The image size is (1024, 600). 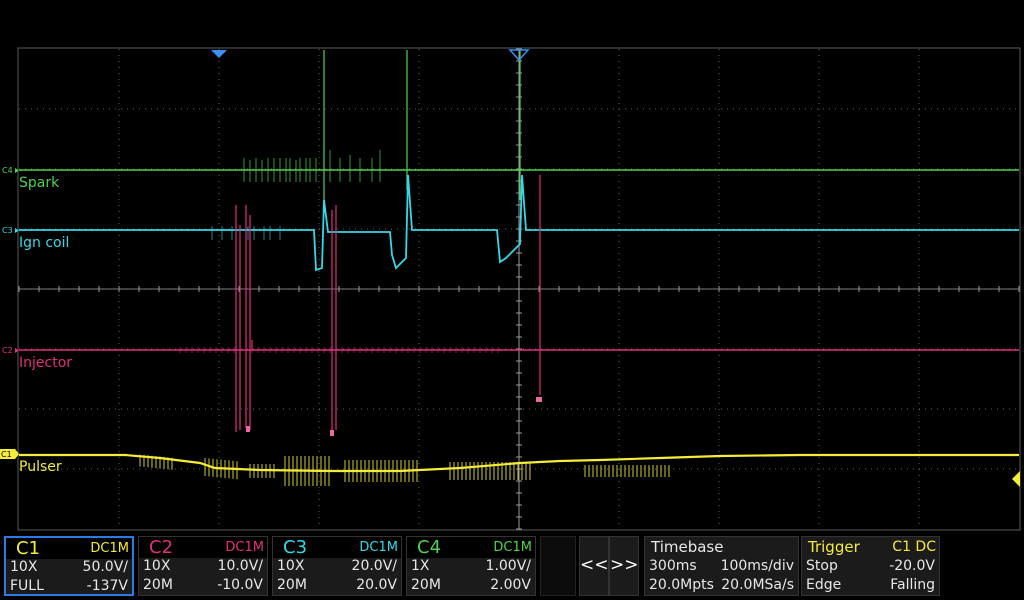 I want to click on memory-depth: 20.0Mpts, so click(x=681, y=585).